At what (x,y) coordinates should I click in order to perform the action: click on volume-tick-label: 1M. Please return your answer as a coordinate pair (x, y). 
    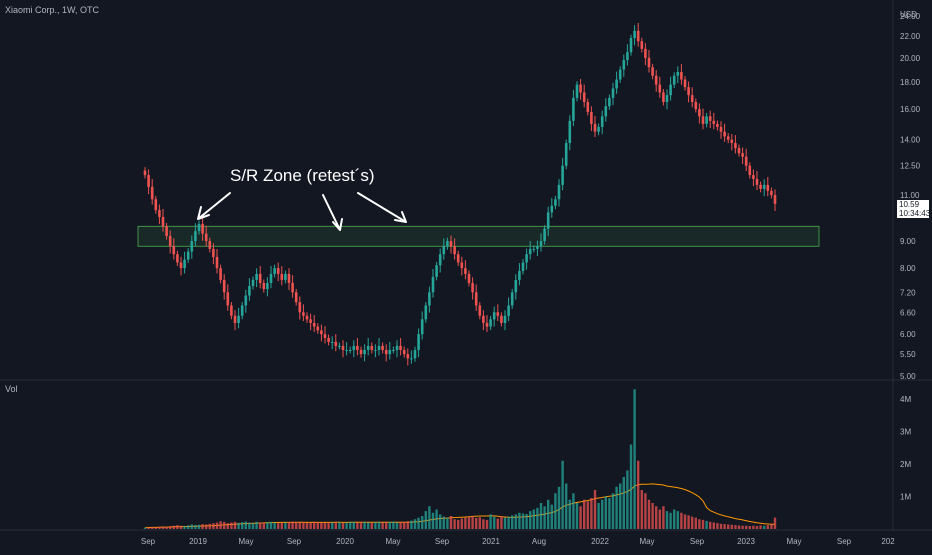
    Looking at the image, I should click on (905, 497).